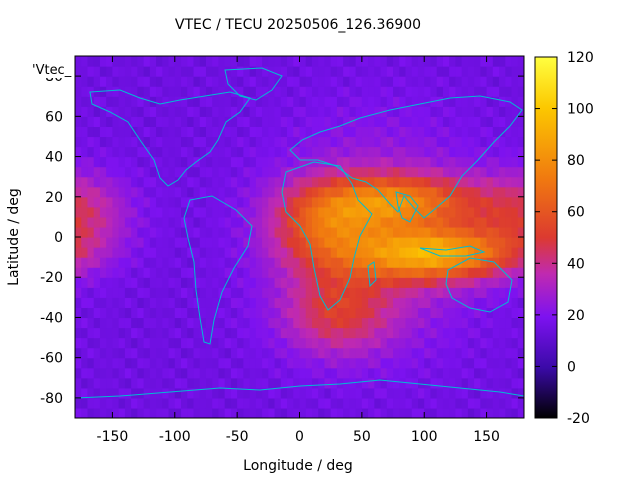  Describe the element at coordinates (51, 359) in the screenshot. I see `y-tick-label: -60` at that location.